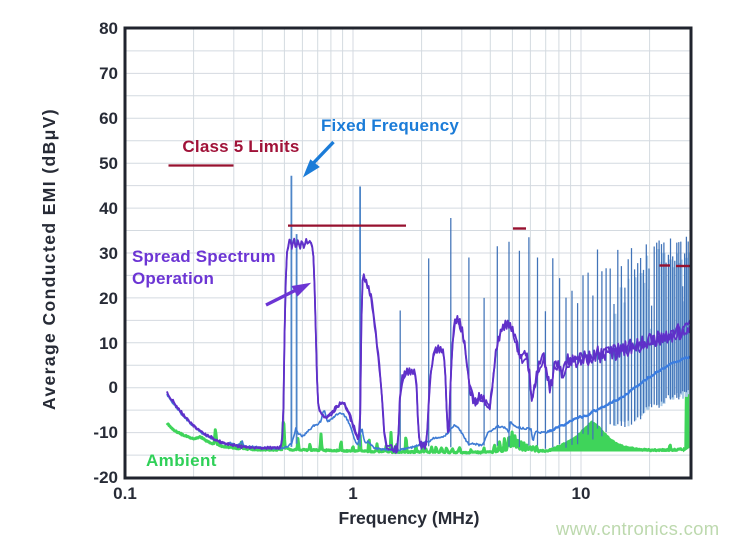  I want to click on svg-text: Frequency (MHz), so click(409, 518).